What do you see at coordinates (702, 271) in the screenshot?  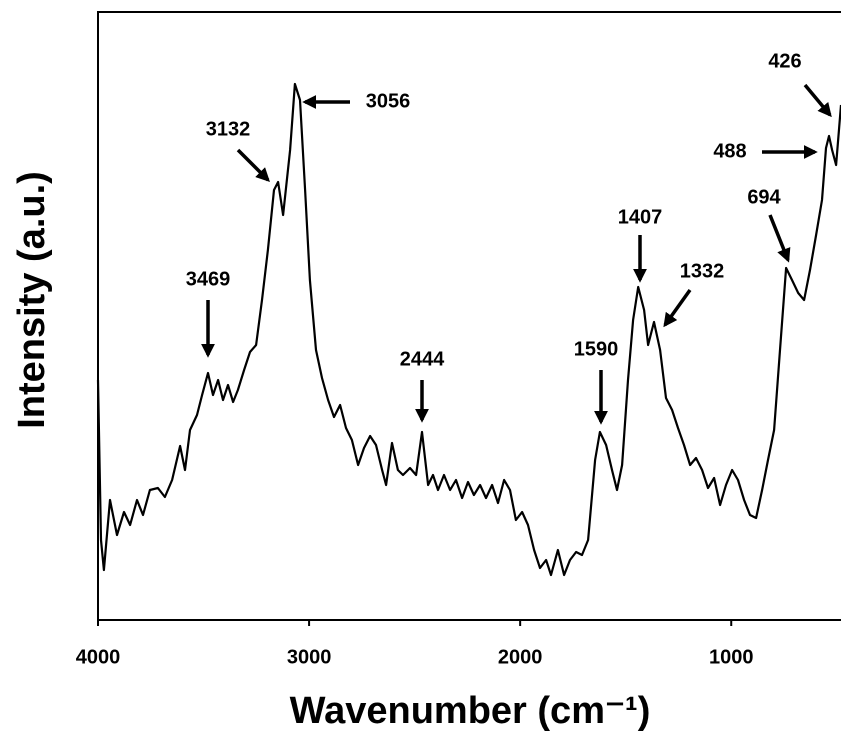 I see `peak-label: 1332` at bounding box center [702, 271].